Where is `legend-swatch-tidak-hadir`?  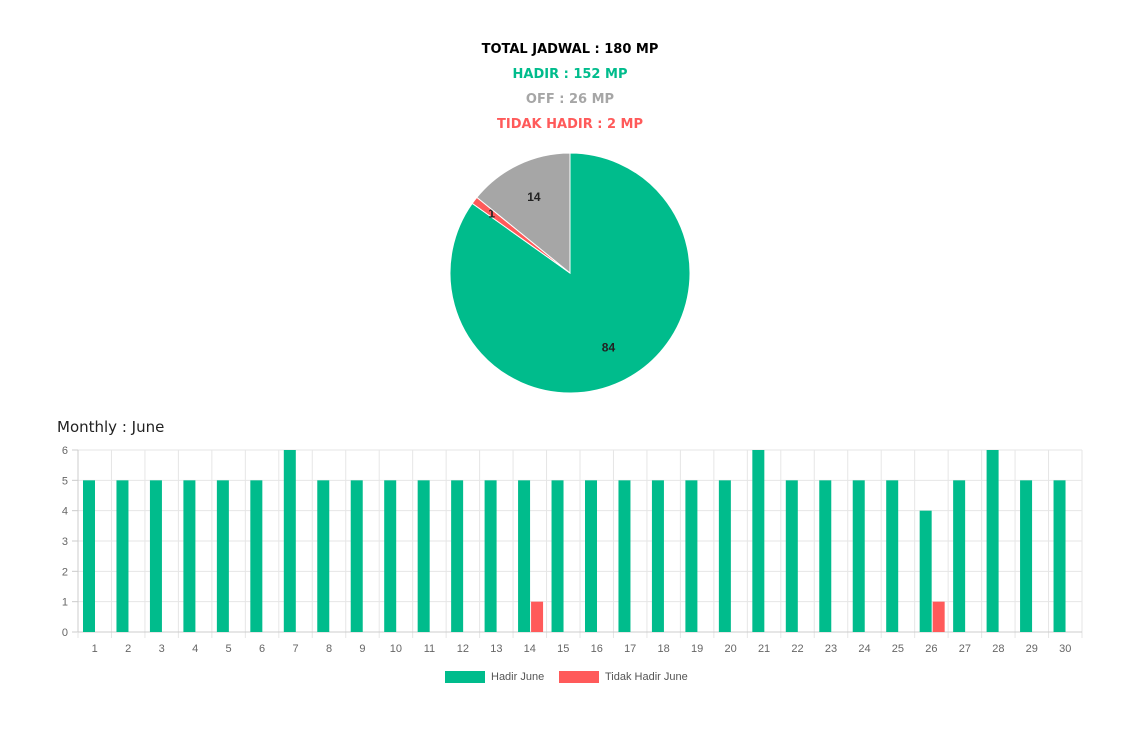 legend-swatch-tidak-hadir is located at coordinates (579, 677).